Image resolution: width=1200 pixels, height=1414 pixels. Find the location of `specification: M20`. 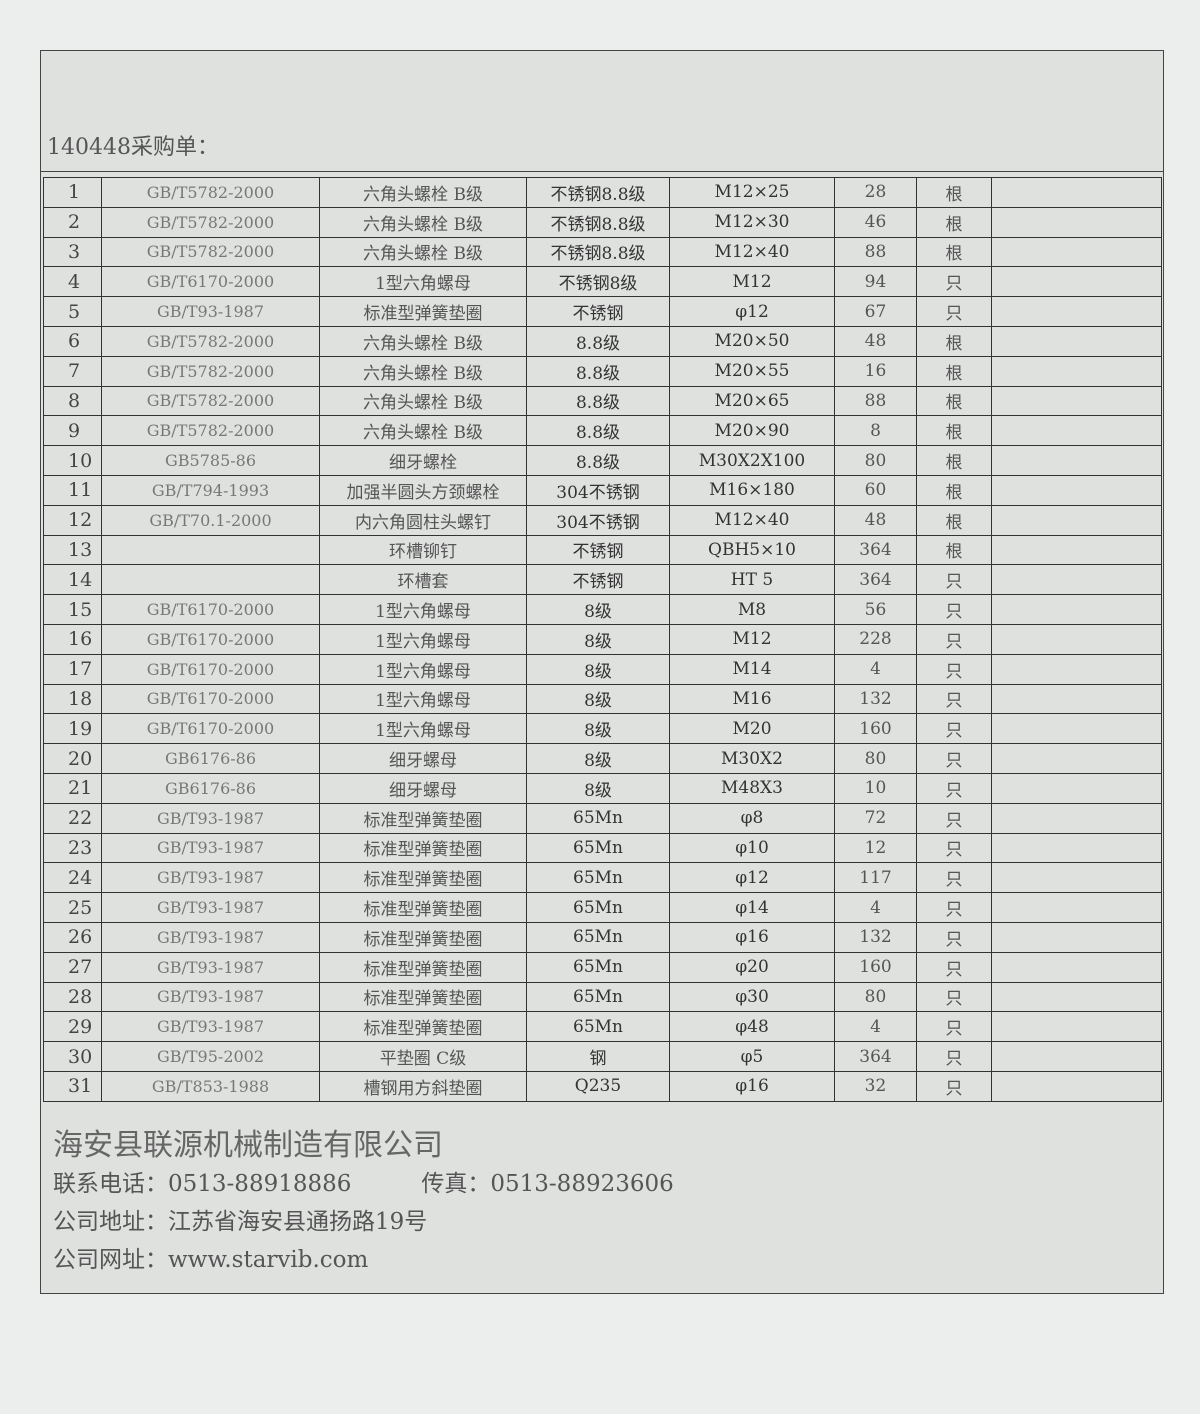

specification: M20 is located at coordinates (752, 729).